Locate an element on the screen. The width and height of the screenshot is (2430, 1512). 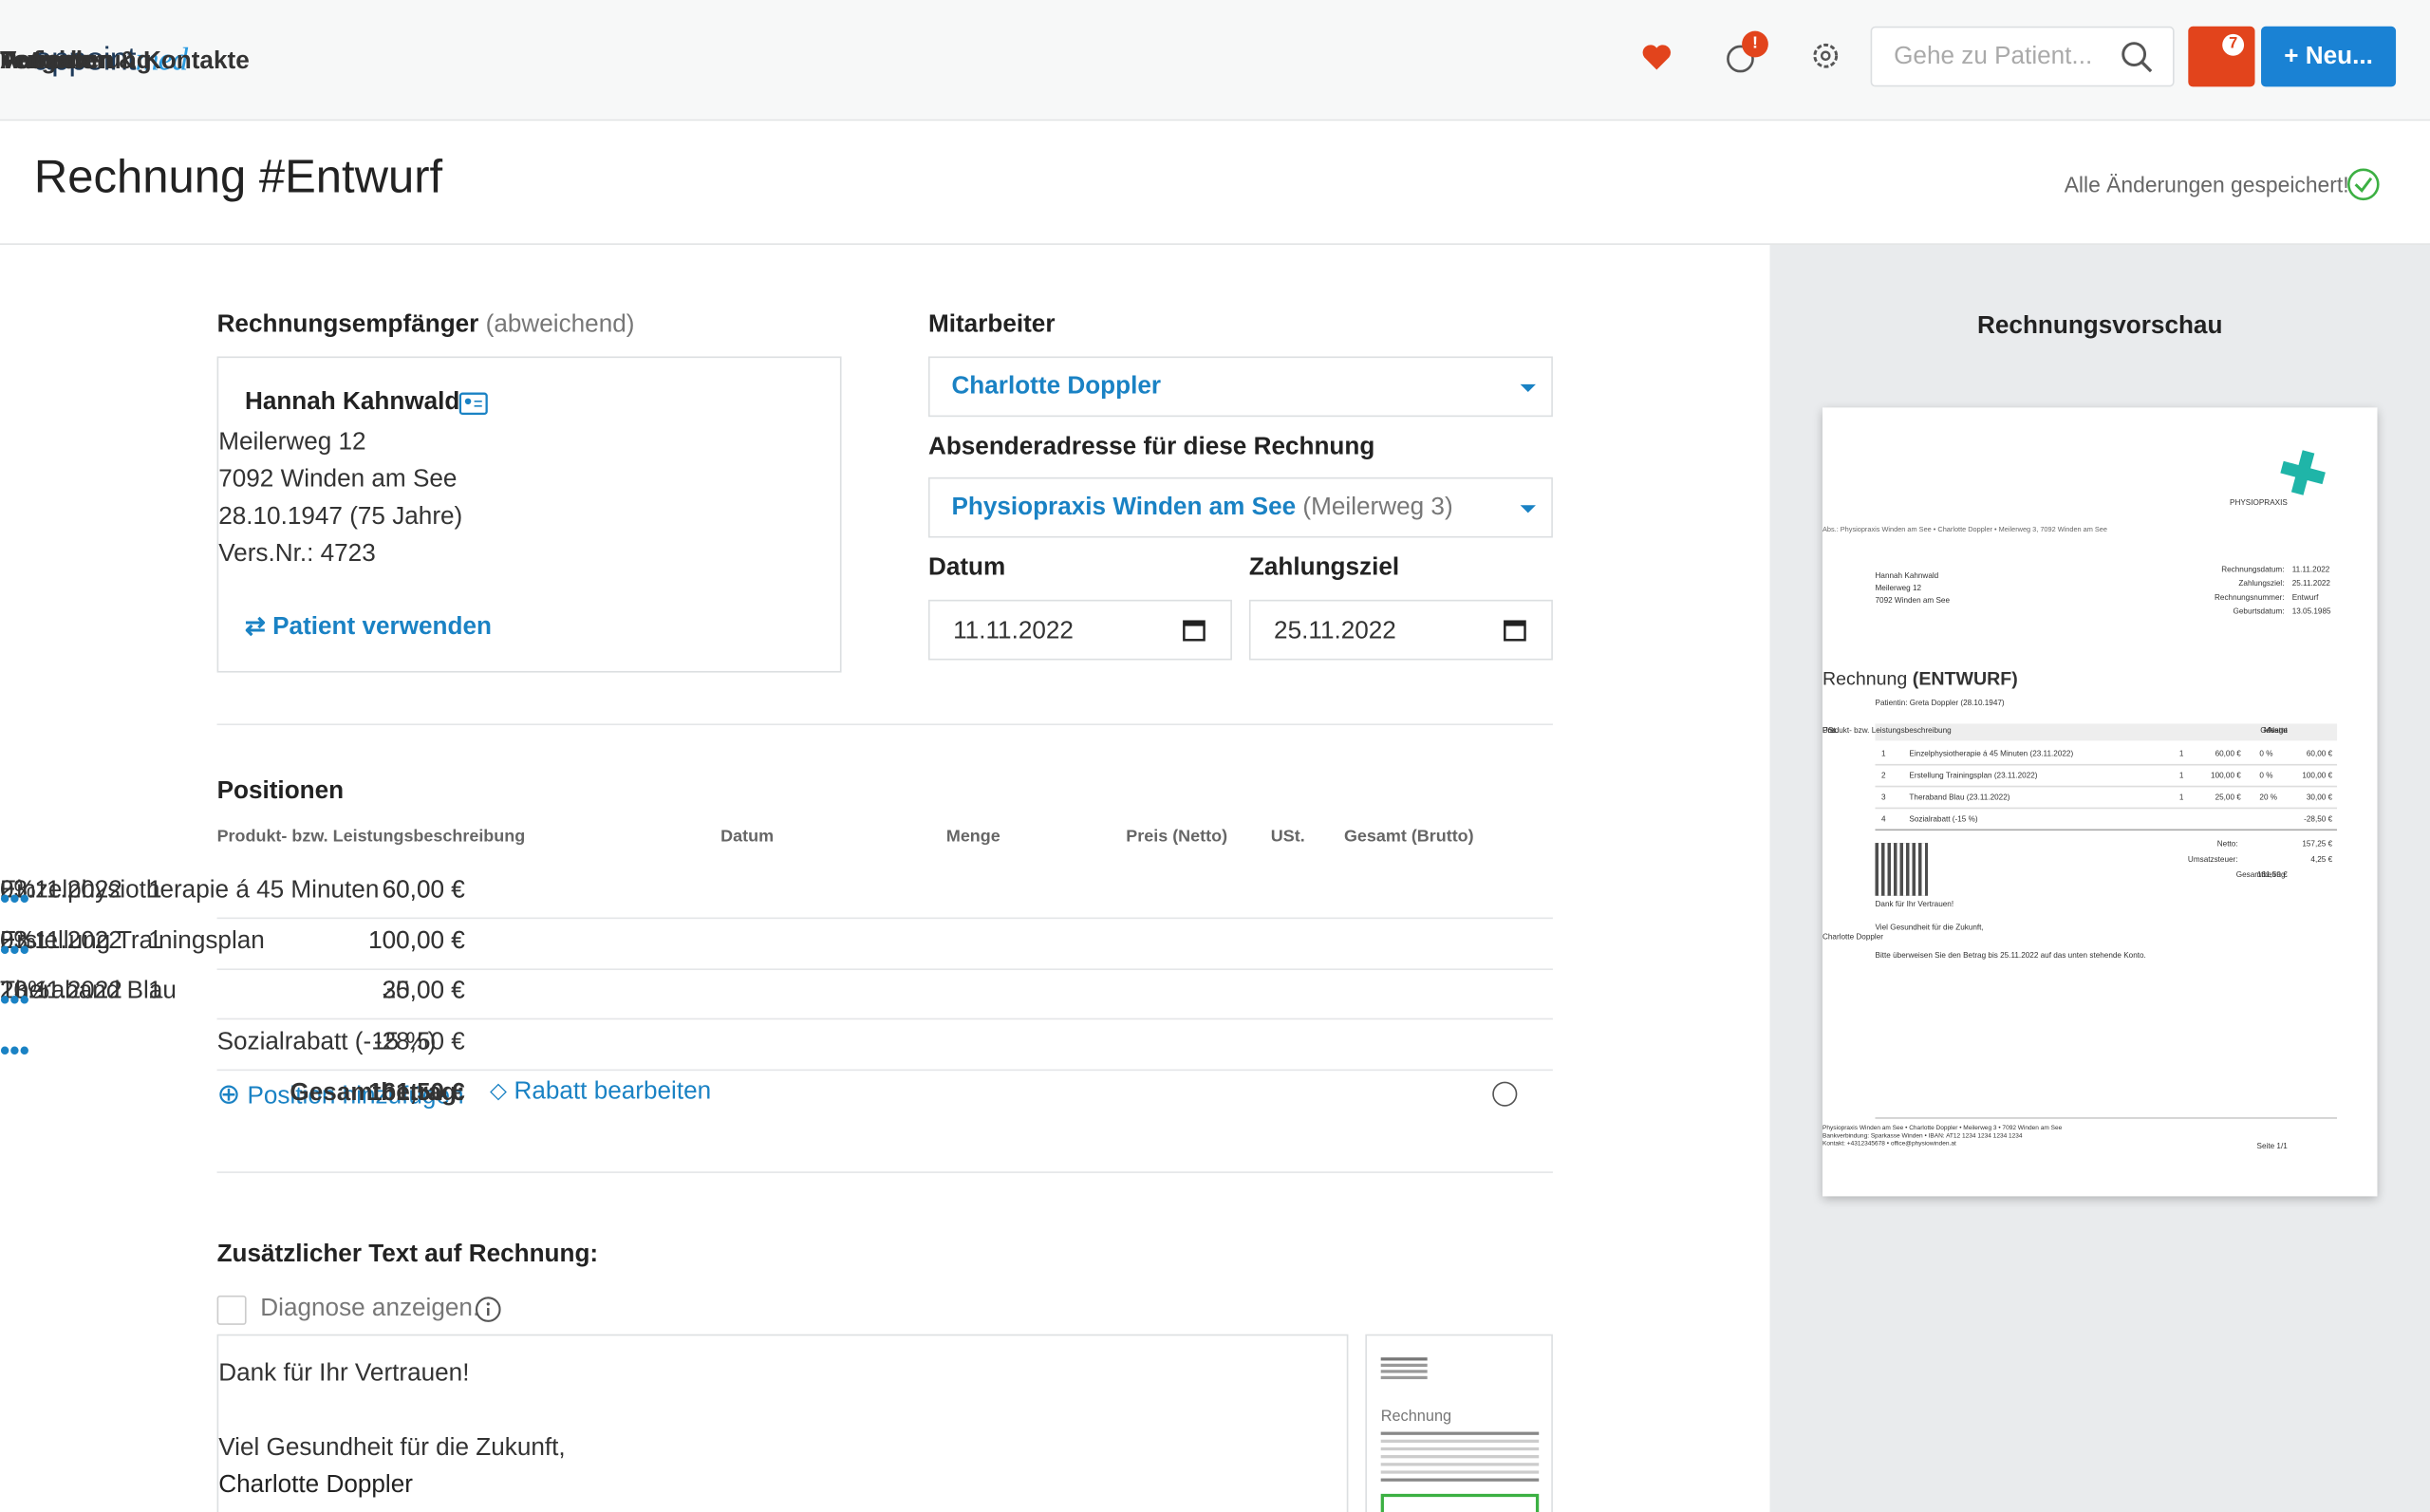
doc-cell: 30,00 € is located at coordinates (2320, 798).